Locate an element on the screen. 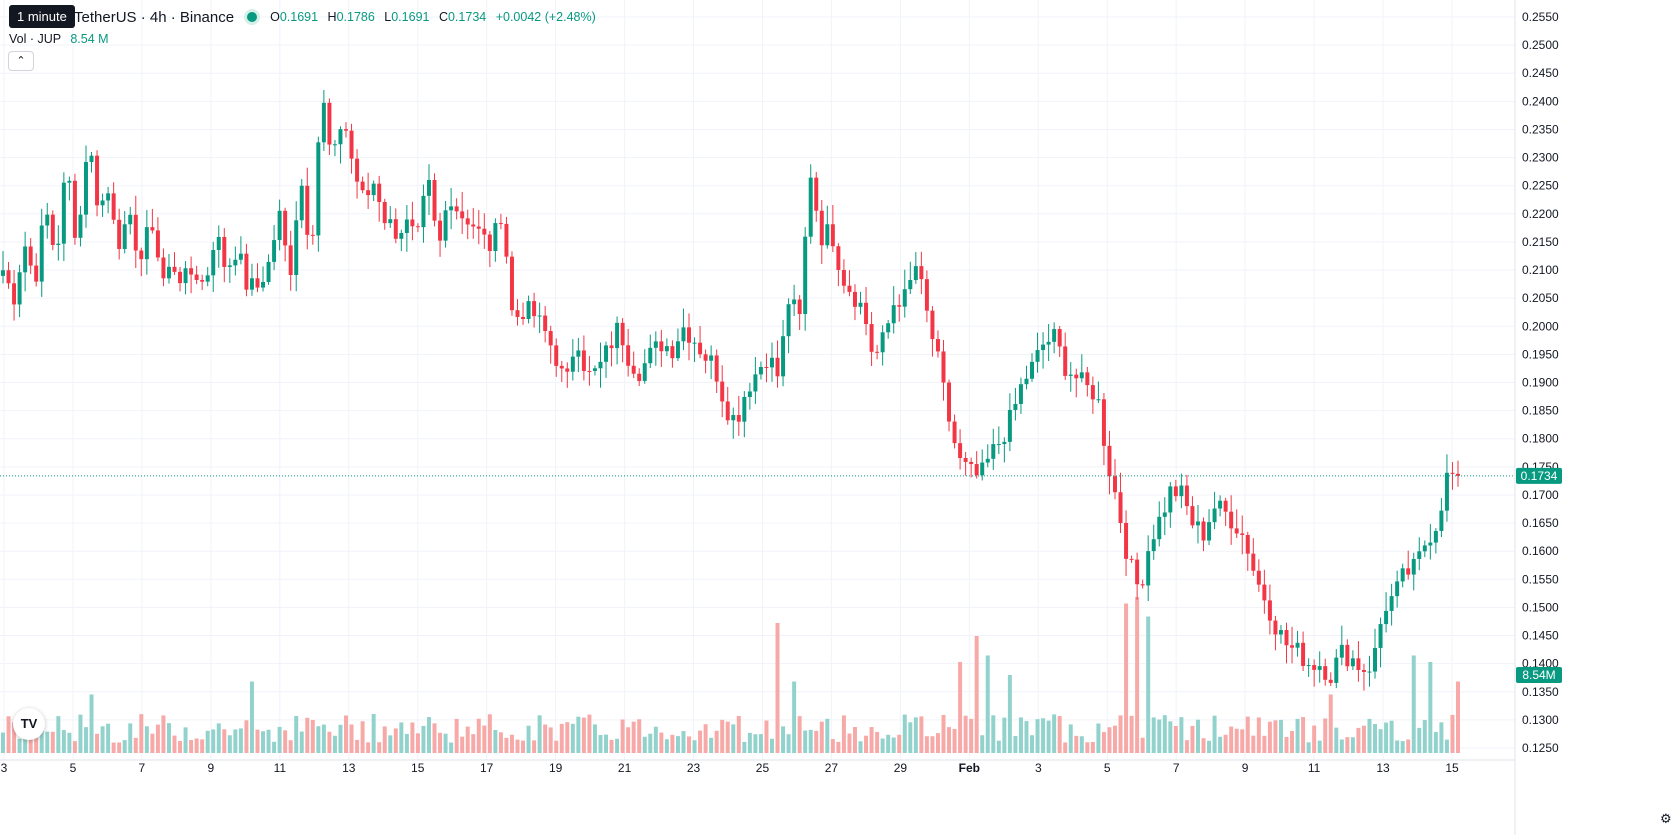  time-tick-label: 19 is located at coordinates (556, 768).